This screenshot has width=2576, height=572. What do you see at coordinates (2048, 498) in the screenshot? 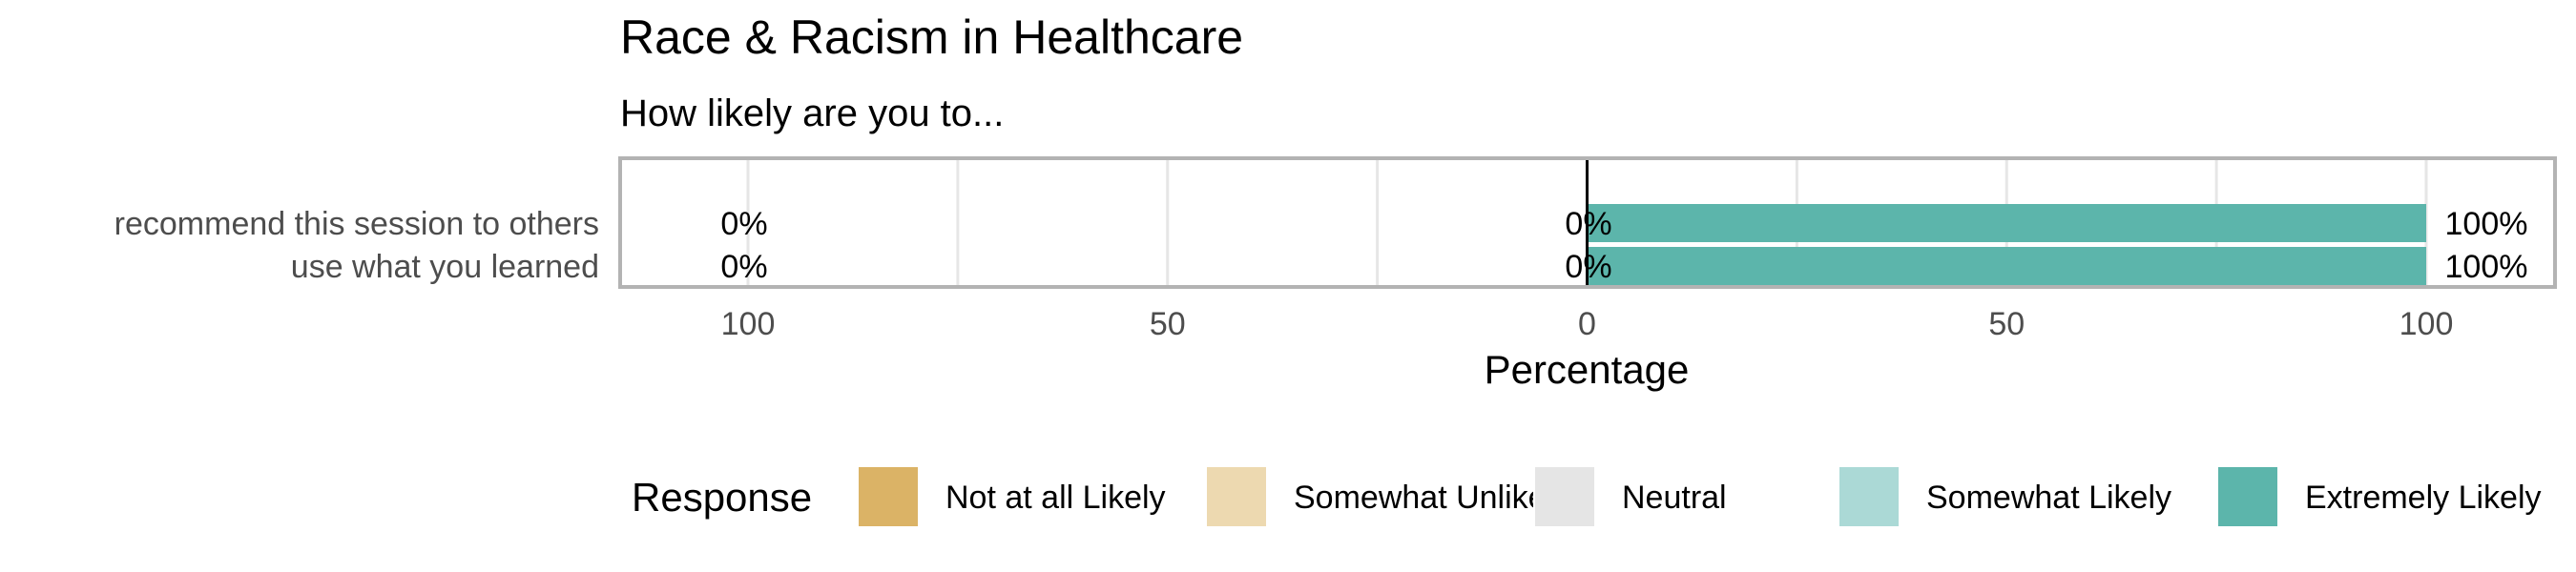
I see `legend-label: Somewhat Likely` at bounding box center [2048, 498].